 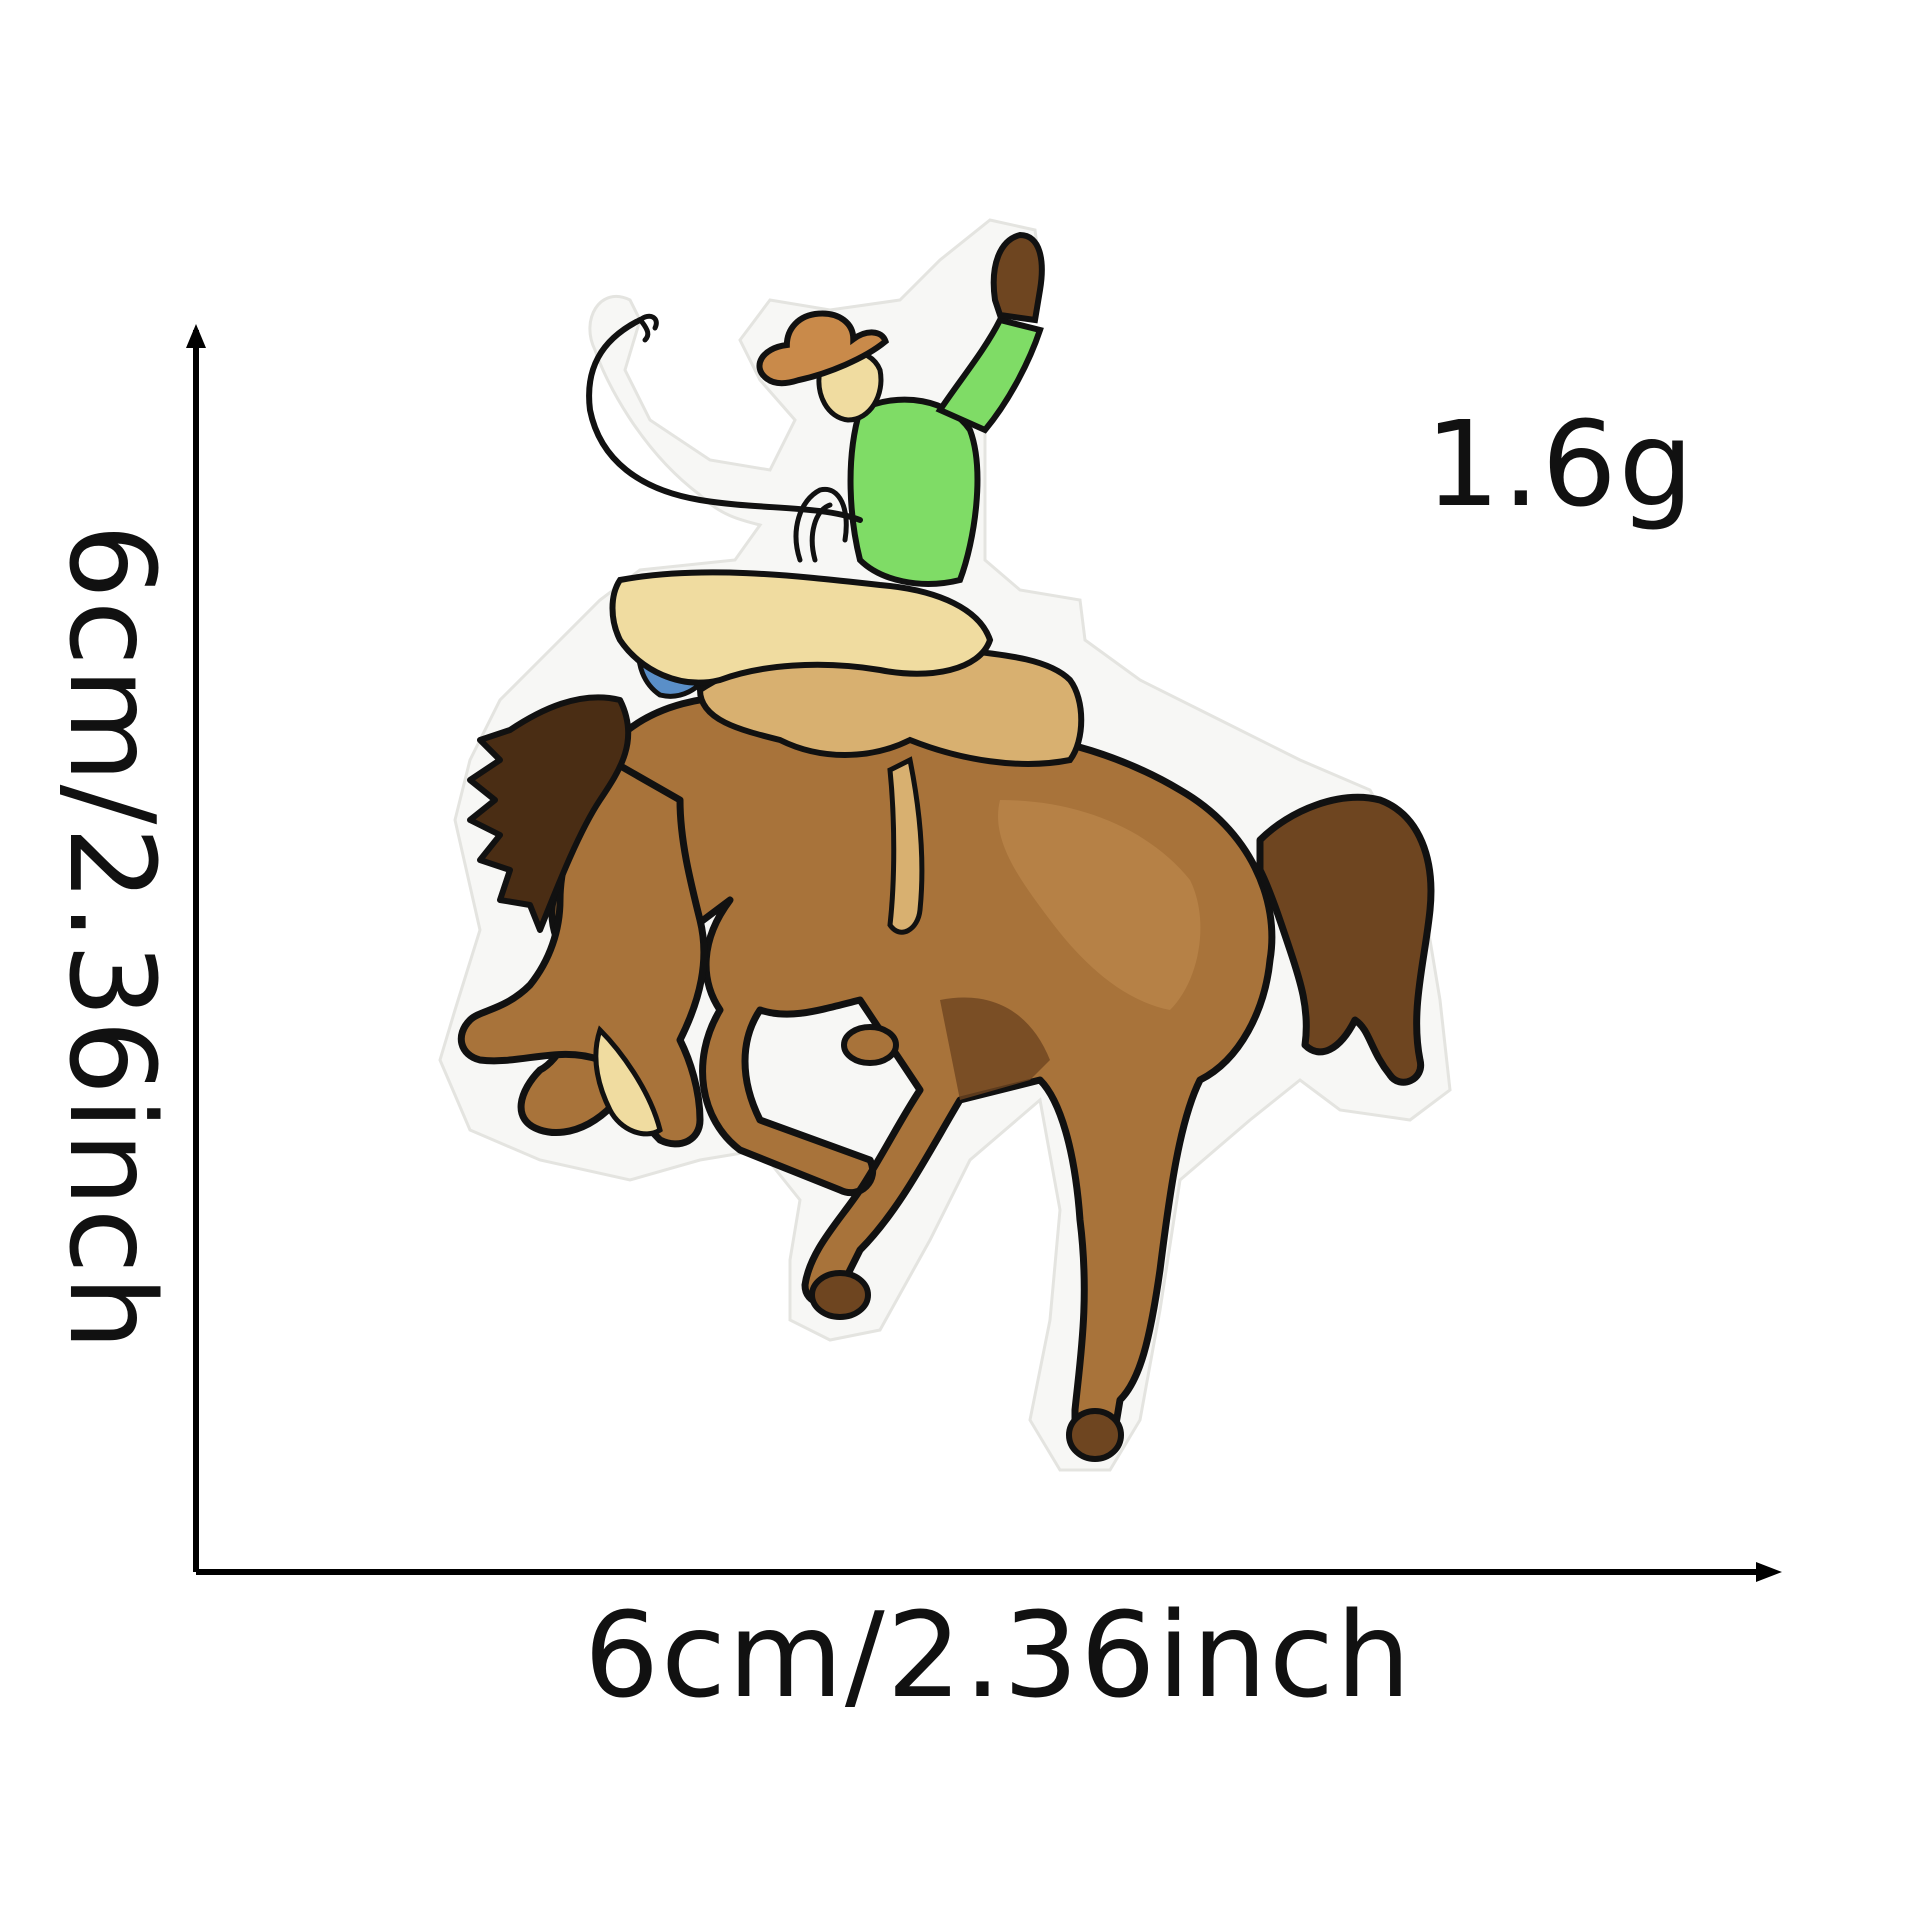 What do you see at coordinates (648, 328) in the screenshot?
I see `lasso-tip` at bounding box center [648, 328].